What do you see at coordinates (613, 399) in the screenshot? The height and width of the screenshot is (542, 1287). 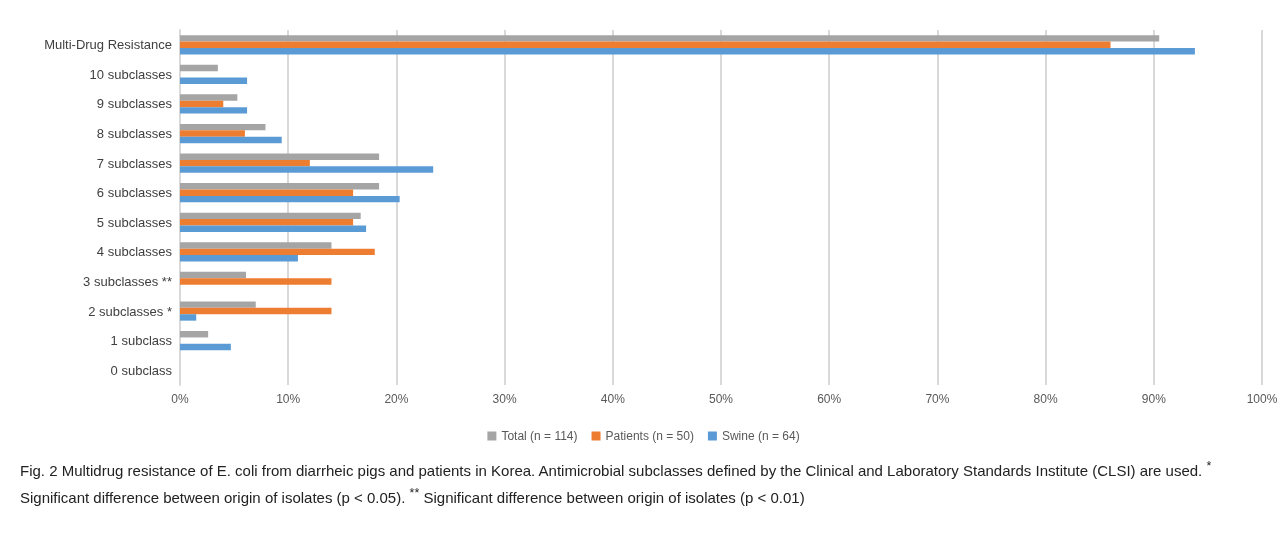 I see `x-tick-label: 40%` at bounding box center [613, 399].